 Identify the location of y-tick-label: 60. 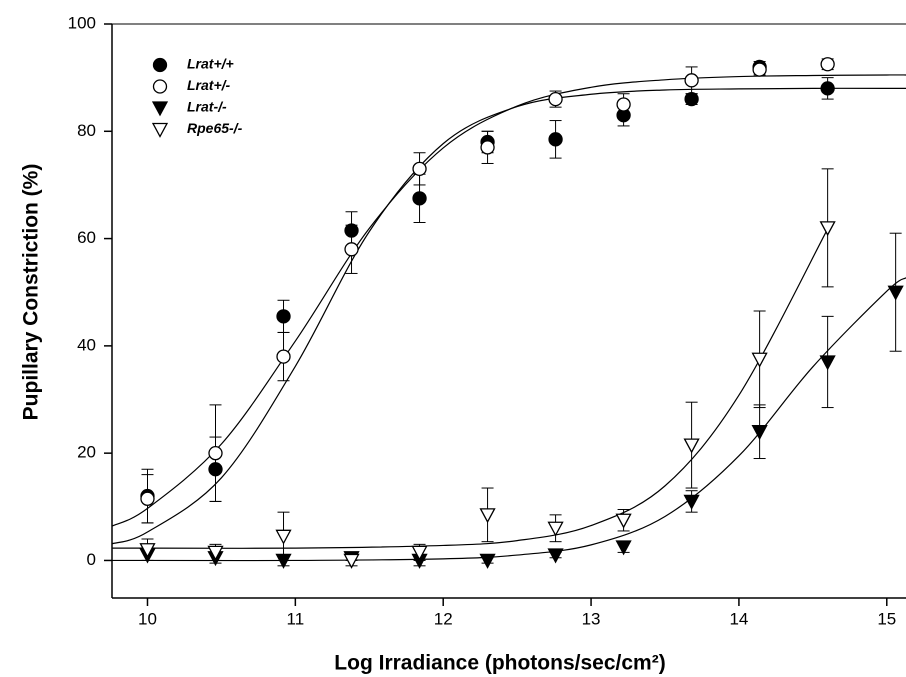
(86, 237).